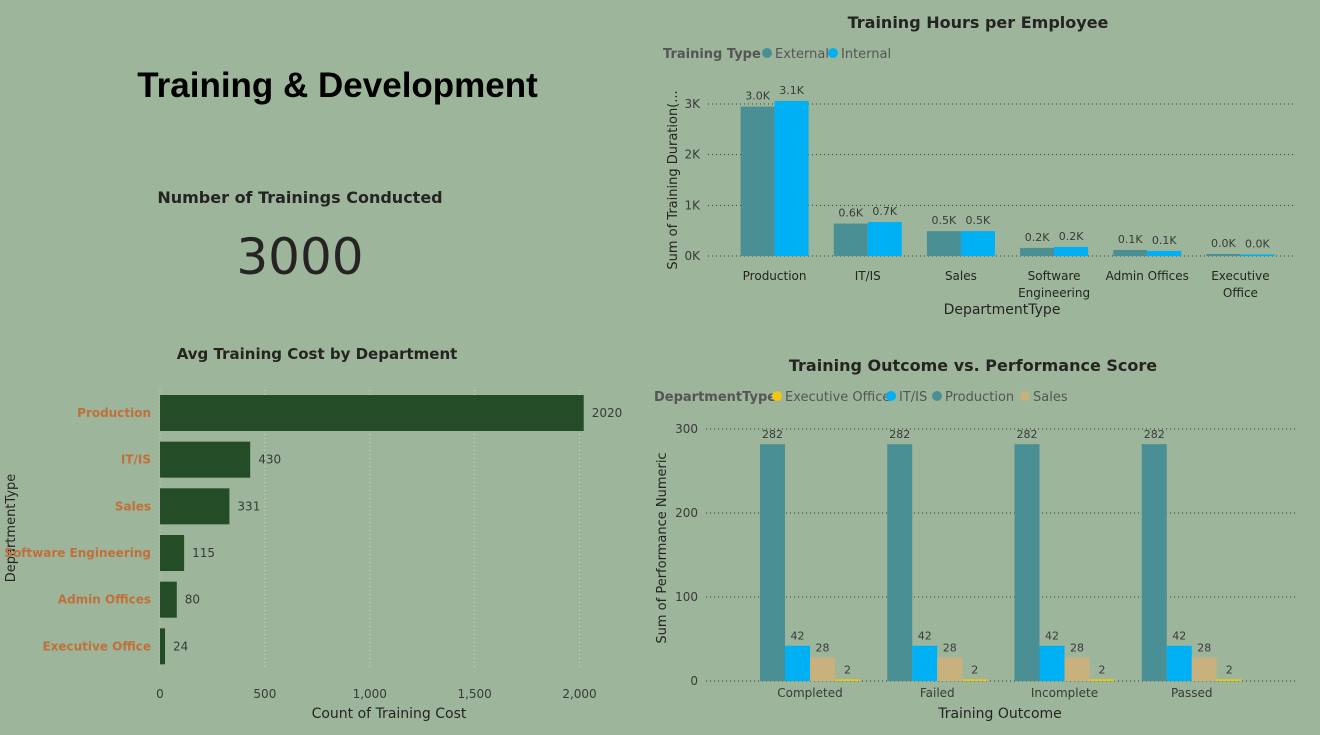 This screenshot has height=735, width=1320. Describe the element at coordinates (269, 460) in the screenshot. I see `data-label: 430` at that location.